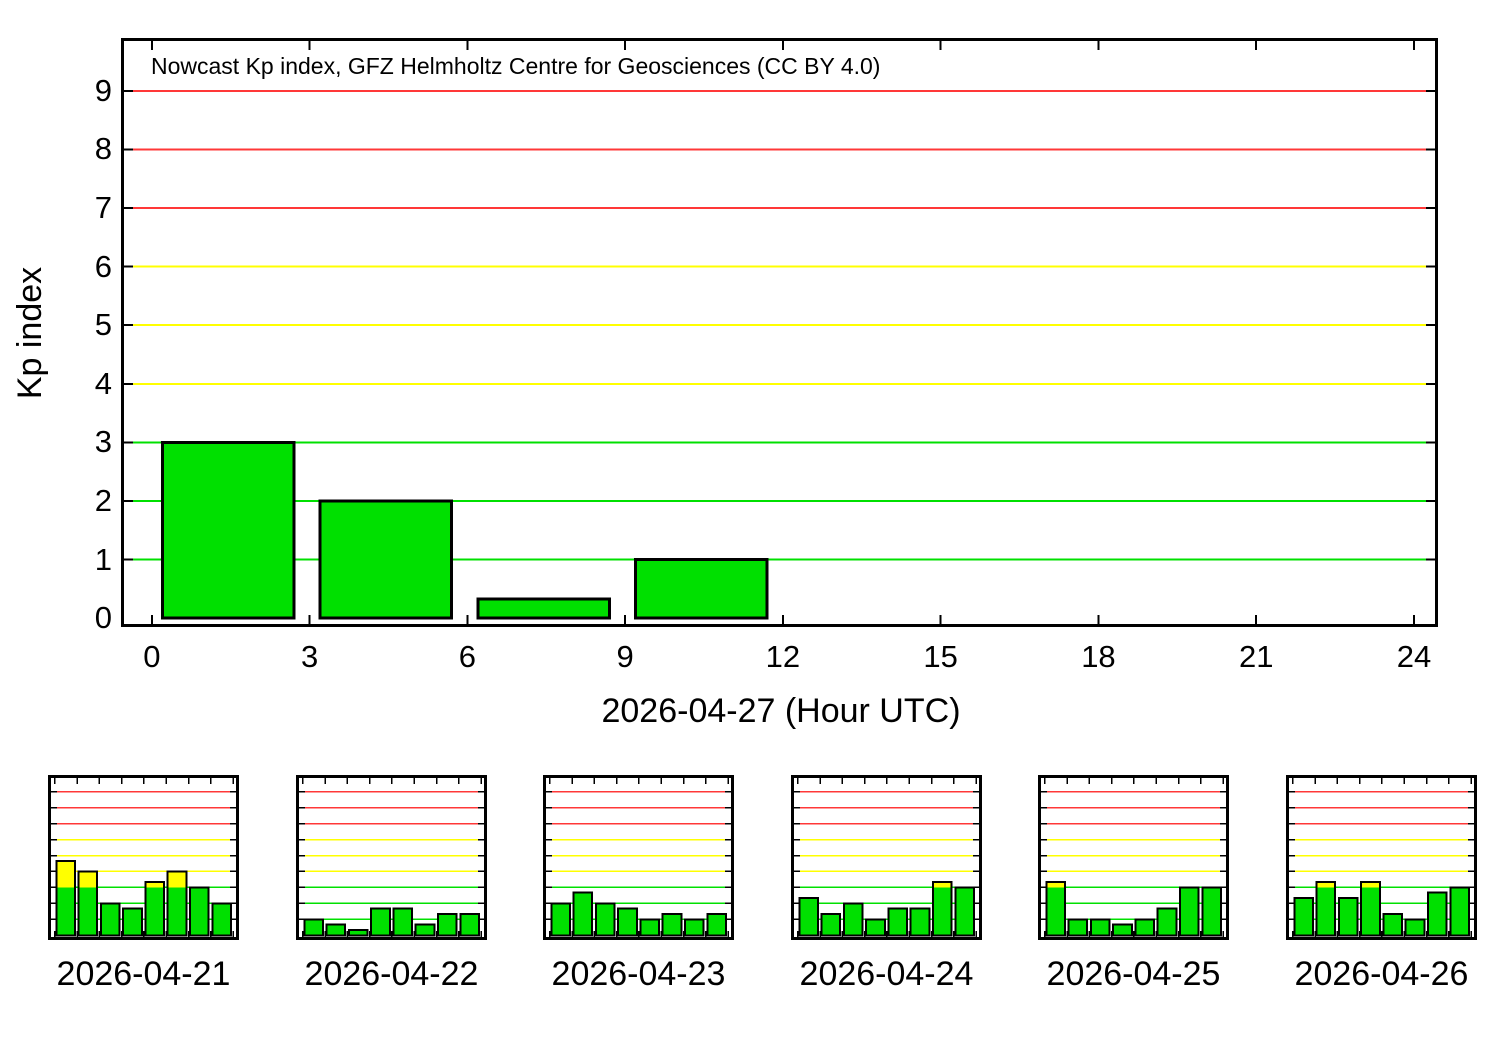 The width and height of the screenshot is (1500, 1050). Describe the element at coordinates (143, 974) in the screenshot. I see `history-date-label: 2026-04-21` at that location.